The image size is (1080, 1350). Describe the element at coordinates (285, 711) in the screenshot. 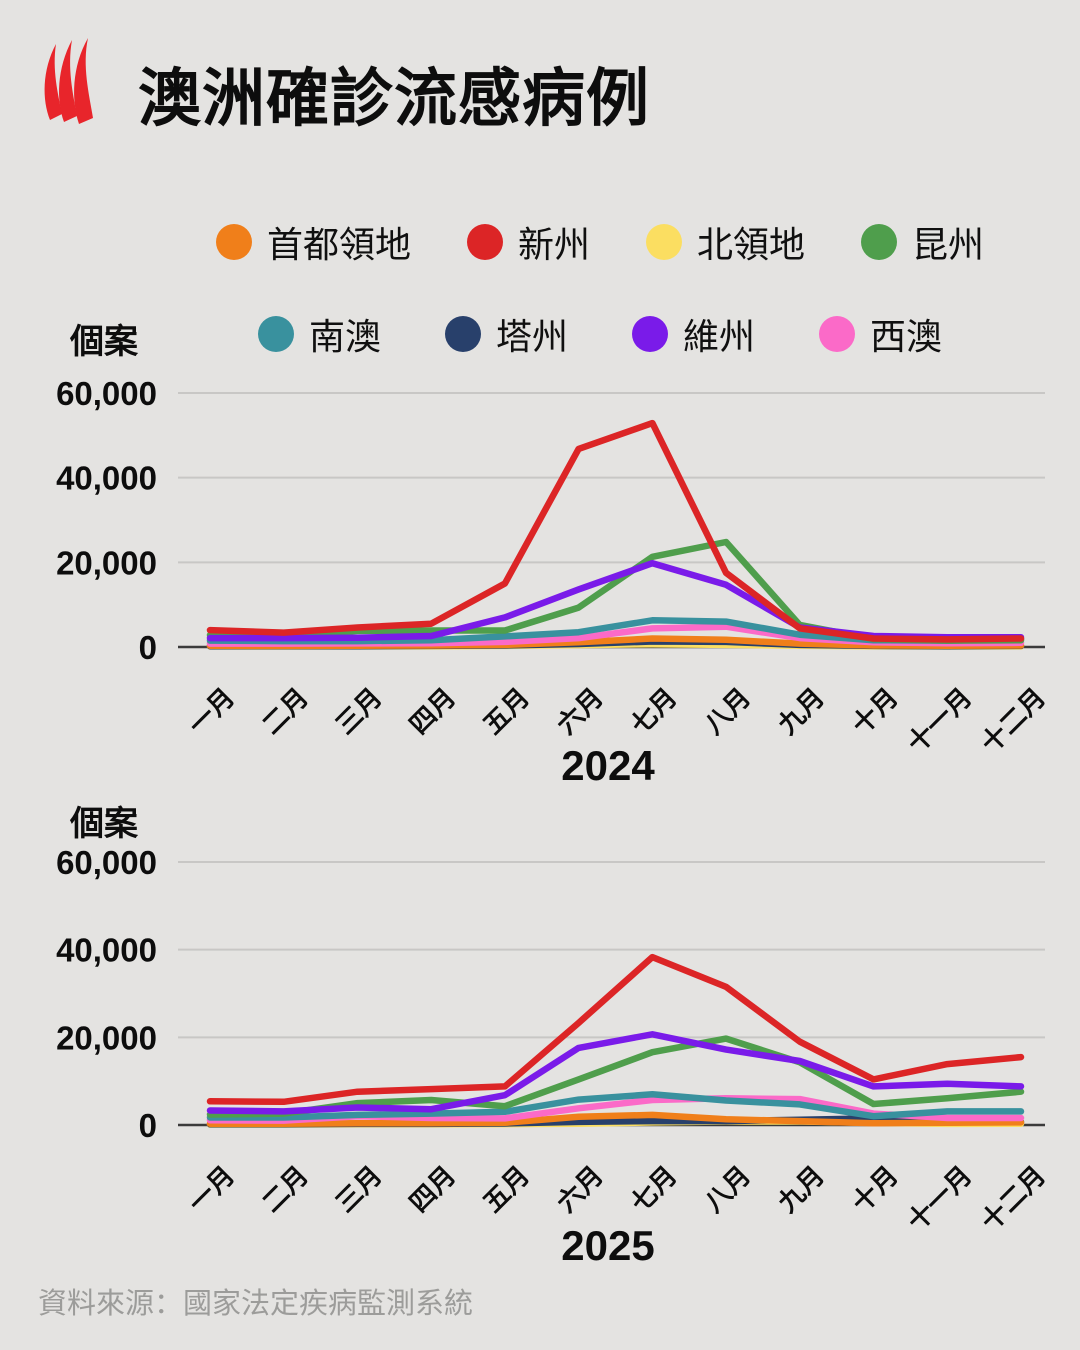

I see `x-tick-2024-2: 二月` at that location.